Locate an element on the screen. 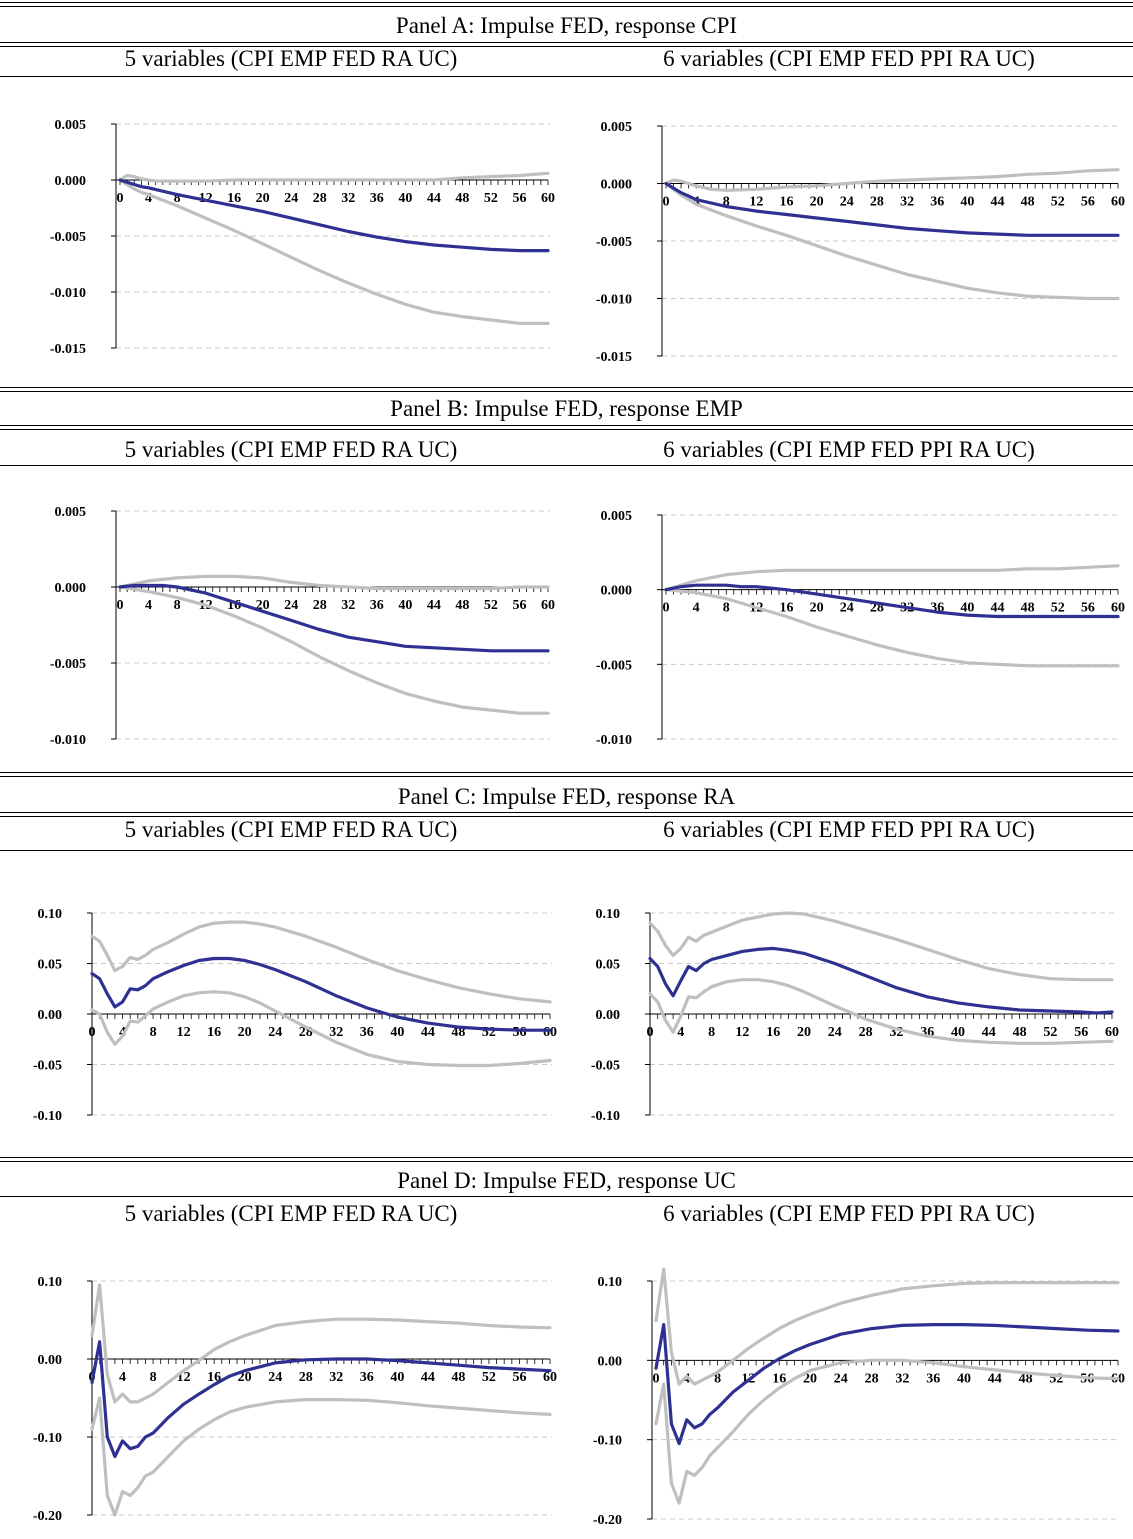 This screenshot has height=1539, width=1133. panel-b-title: Panel B: Impulse FED, response EMP is located at coordinates (566, 408).